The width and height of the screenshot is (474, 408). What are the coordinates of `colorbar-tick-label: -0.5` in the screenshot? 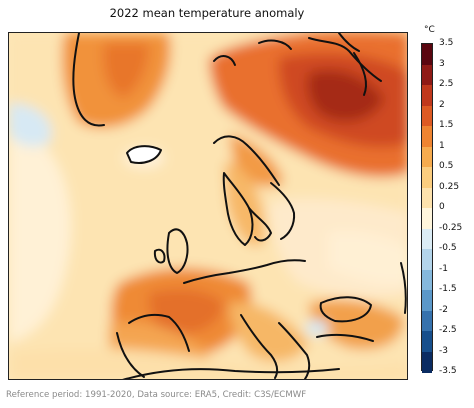 It's located at (448, 248).